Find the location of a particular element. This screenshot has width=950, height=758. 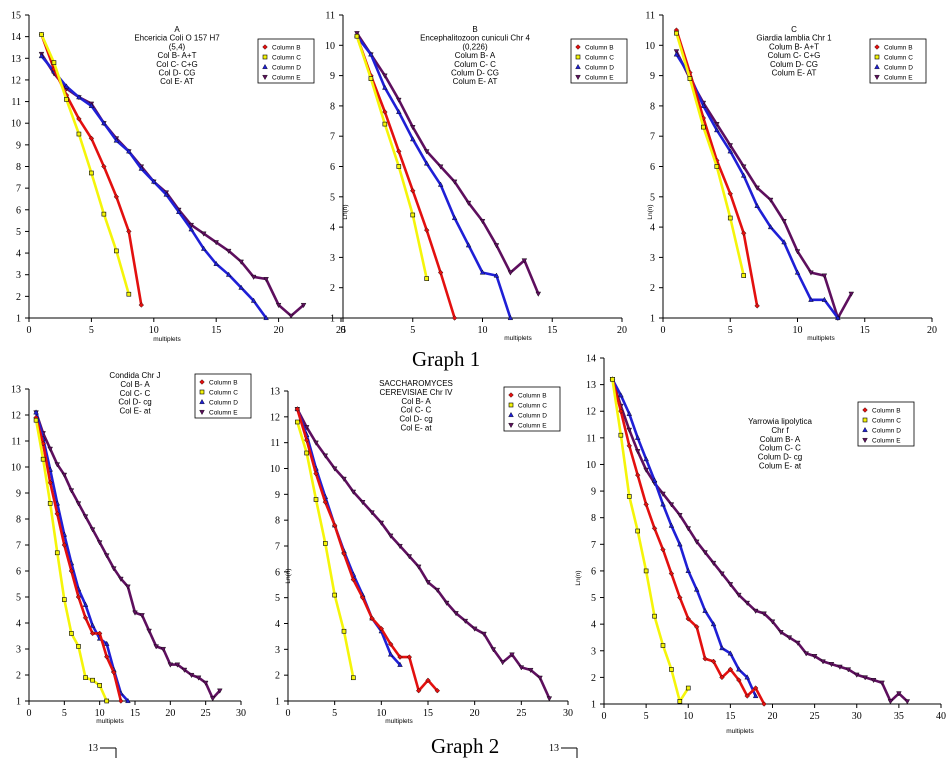

y-tick-label: 4 is located at coordinates (652, 228).